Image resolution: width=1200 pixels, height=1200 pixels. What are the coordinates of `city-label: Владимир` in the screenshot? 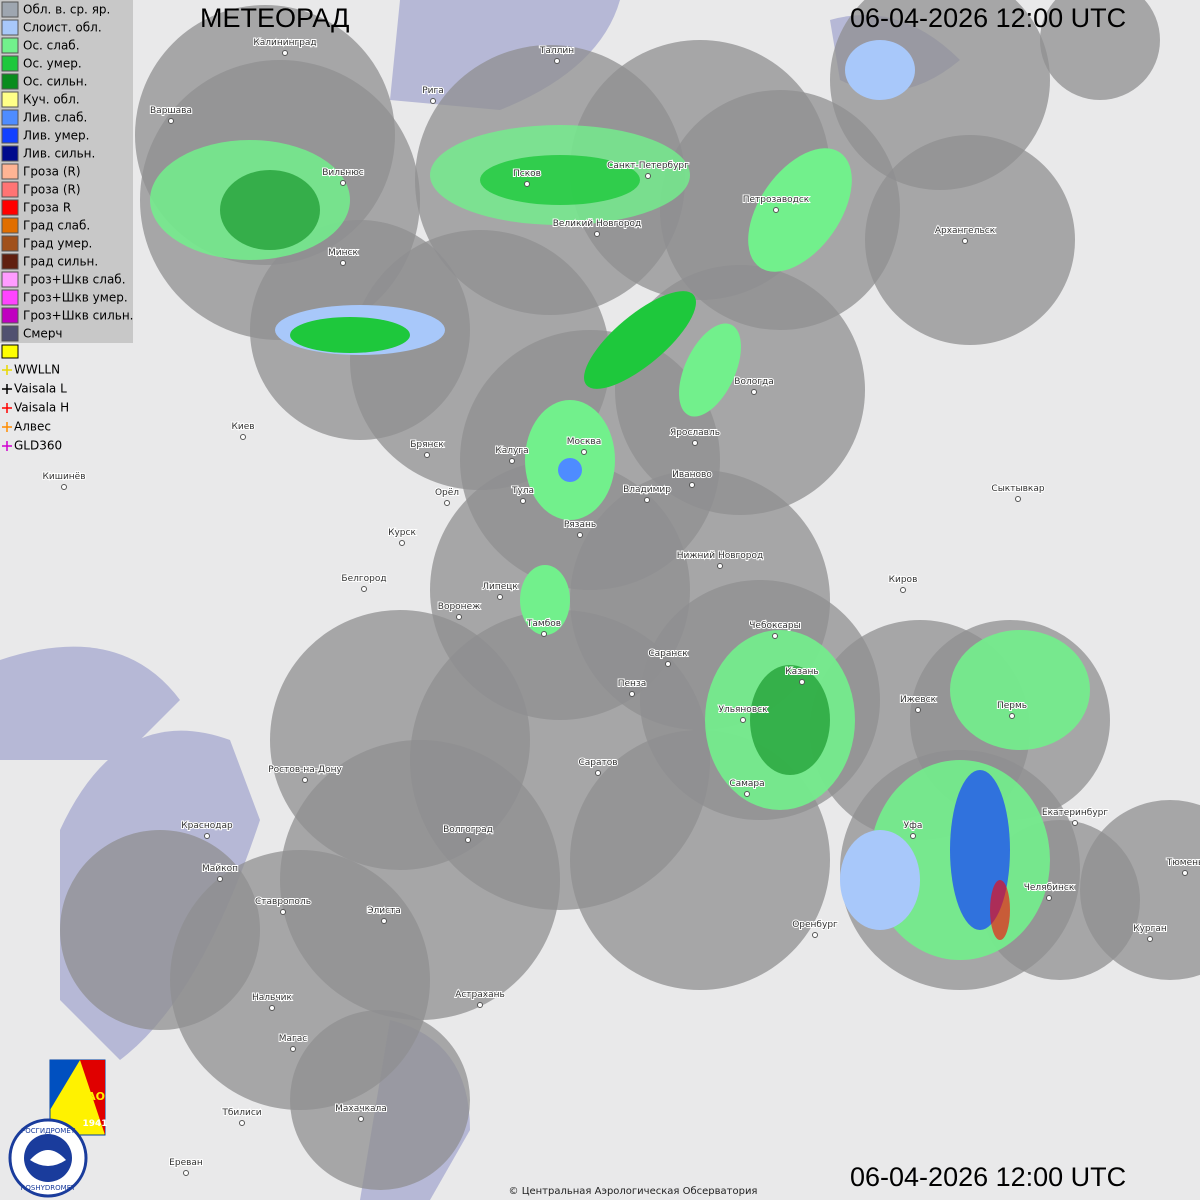 It's located at (647, 490).